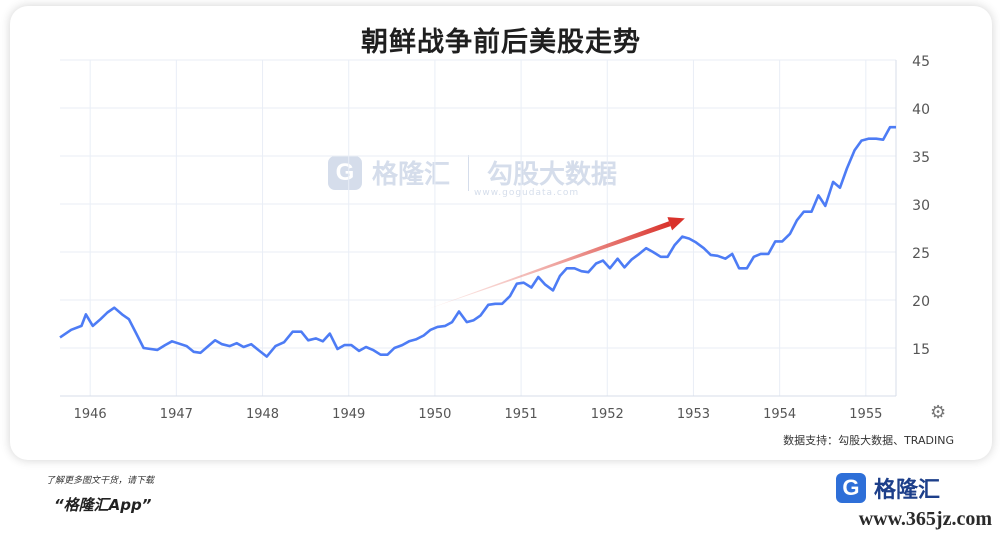 The height and width of the screenshot is (537, 1000). What do you see at coordinates (921, 158) in the screenshot?
I see `y-tick-label: 35` at bounding box center [921, 158].